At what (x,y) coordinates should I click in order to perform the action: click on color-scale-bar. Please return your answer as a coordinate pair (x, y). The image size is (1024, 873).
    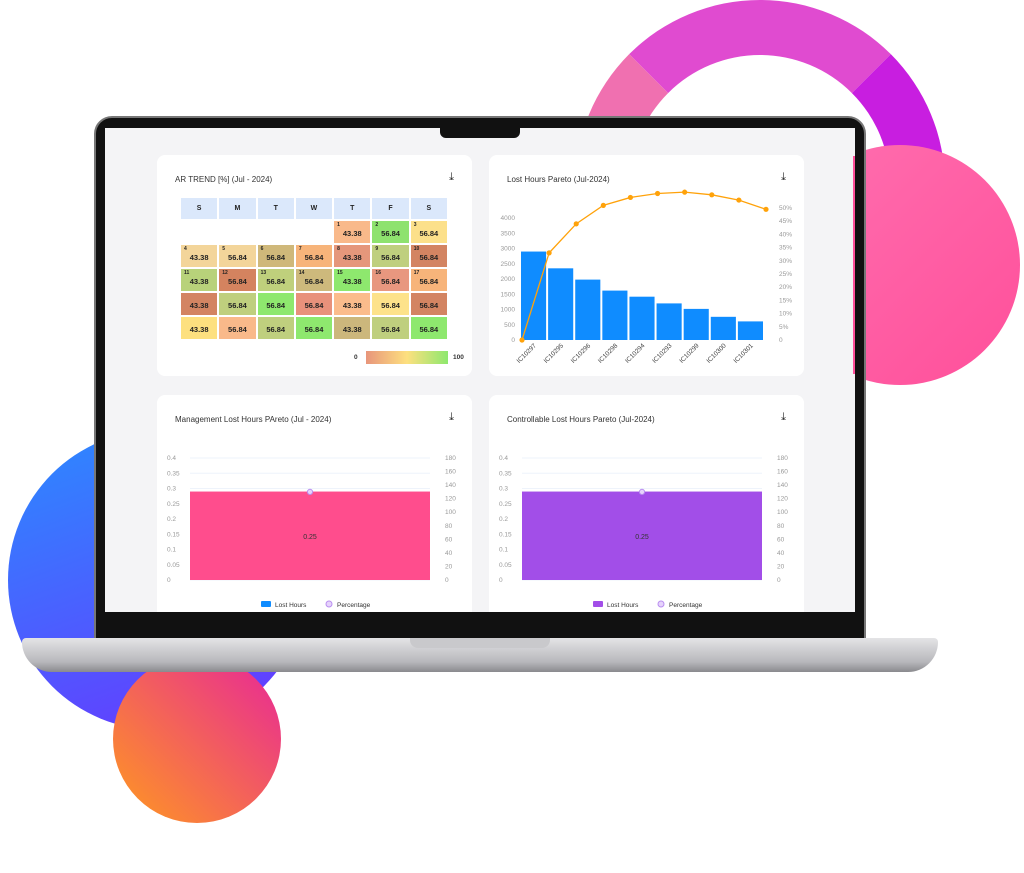
    Looking at the image, I should click on (407, 357).